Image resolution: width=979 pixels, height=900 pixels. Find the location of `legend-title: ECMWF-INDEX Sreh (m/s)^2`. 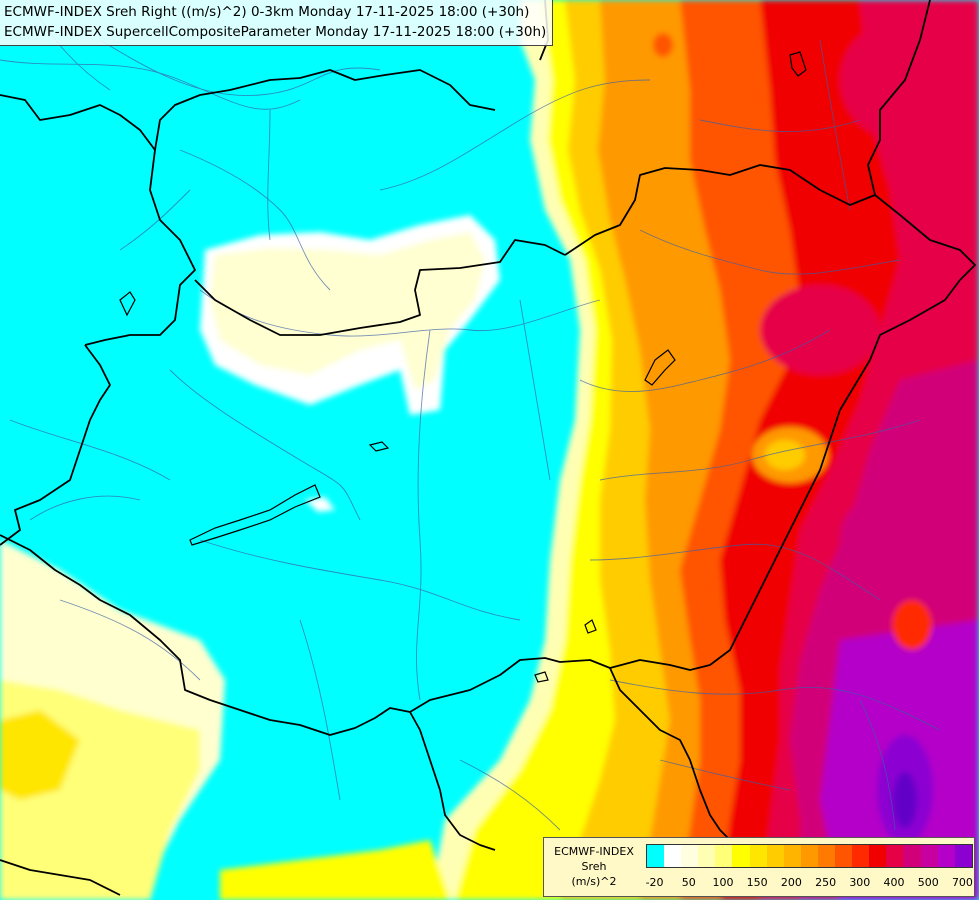

legend-title: ECMWF-INDEX Sreh (m/s)^2 is located at coordinates (594, 866).